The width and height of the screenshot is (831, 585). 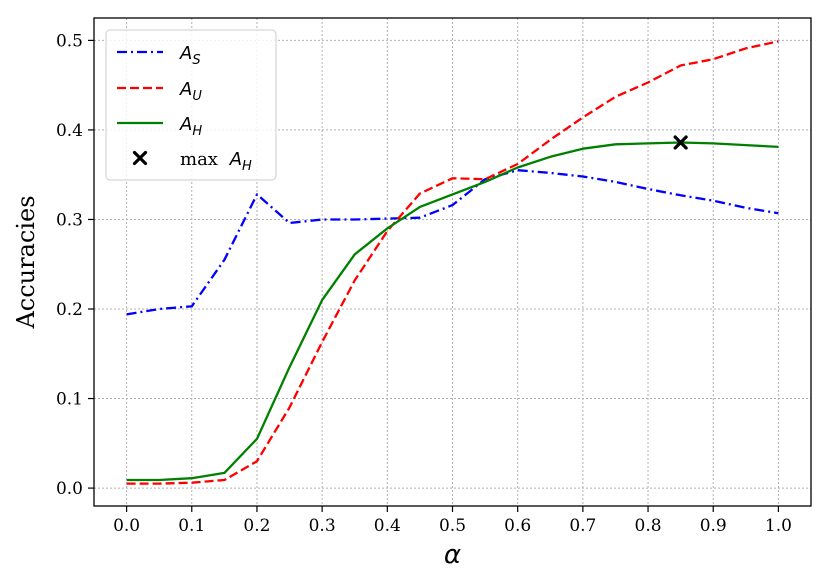 I want to click on legend-label-h: AH, so click(x=190, y=126).